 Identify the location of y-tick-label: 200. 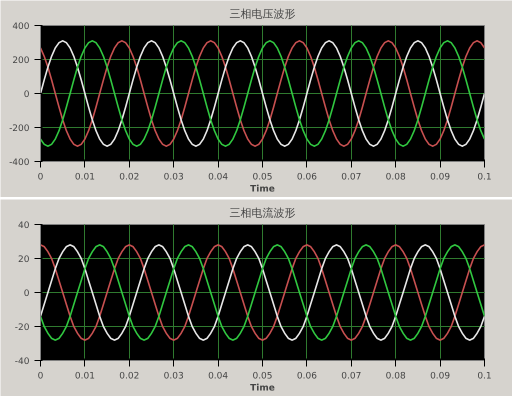
(21, 61).